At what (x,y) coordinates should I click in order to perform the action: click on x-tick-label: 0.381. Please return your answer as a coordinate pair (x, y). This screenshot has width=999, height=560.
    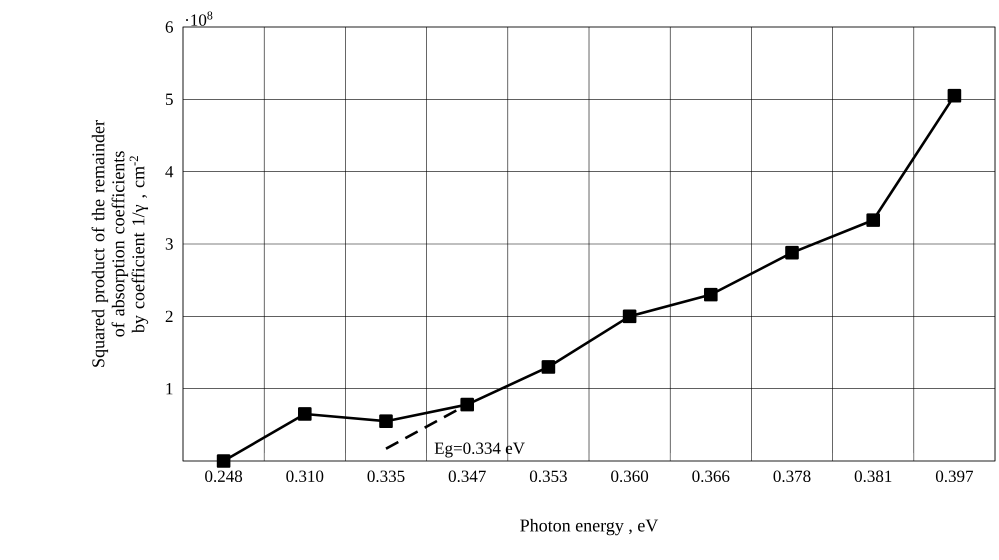
    Looking at the image, I should click on (873, 476).